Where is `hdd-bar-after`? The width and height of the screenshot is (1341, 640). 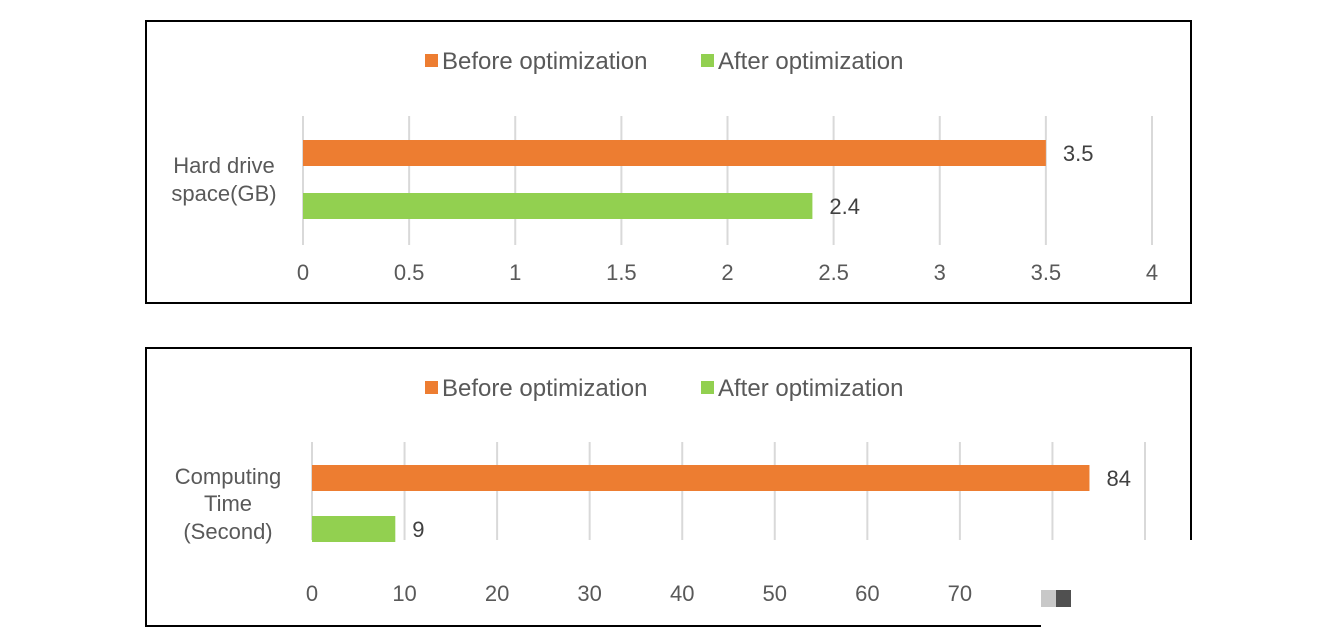
hdd-bar-after is located at coordinates (558, 206).